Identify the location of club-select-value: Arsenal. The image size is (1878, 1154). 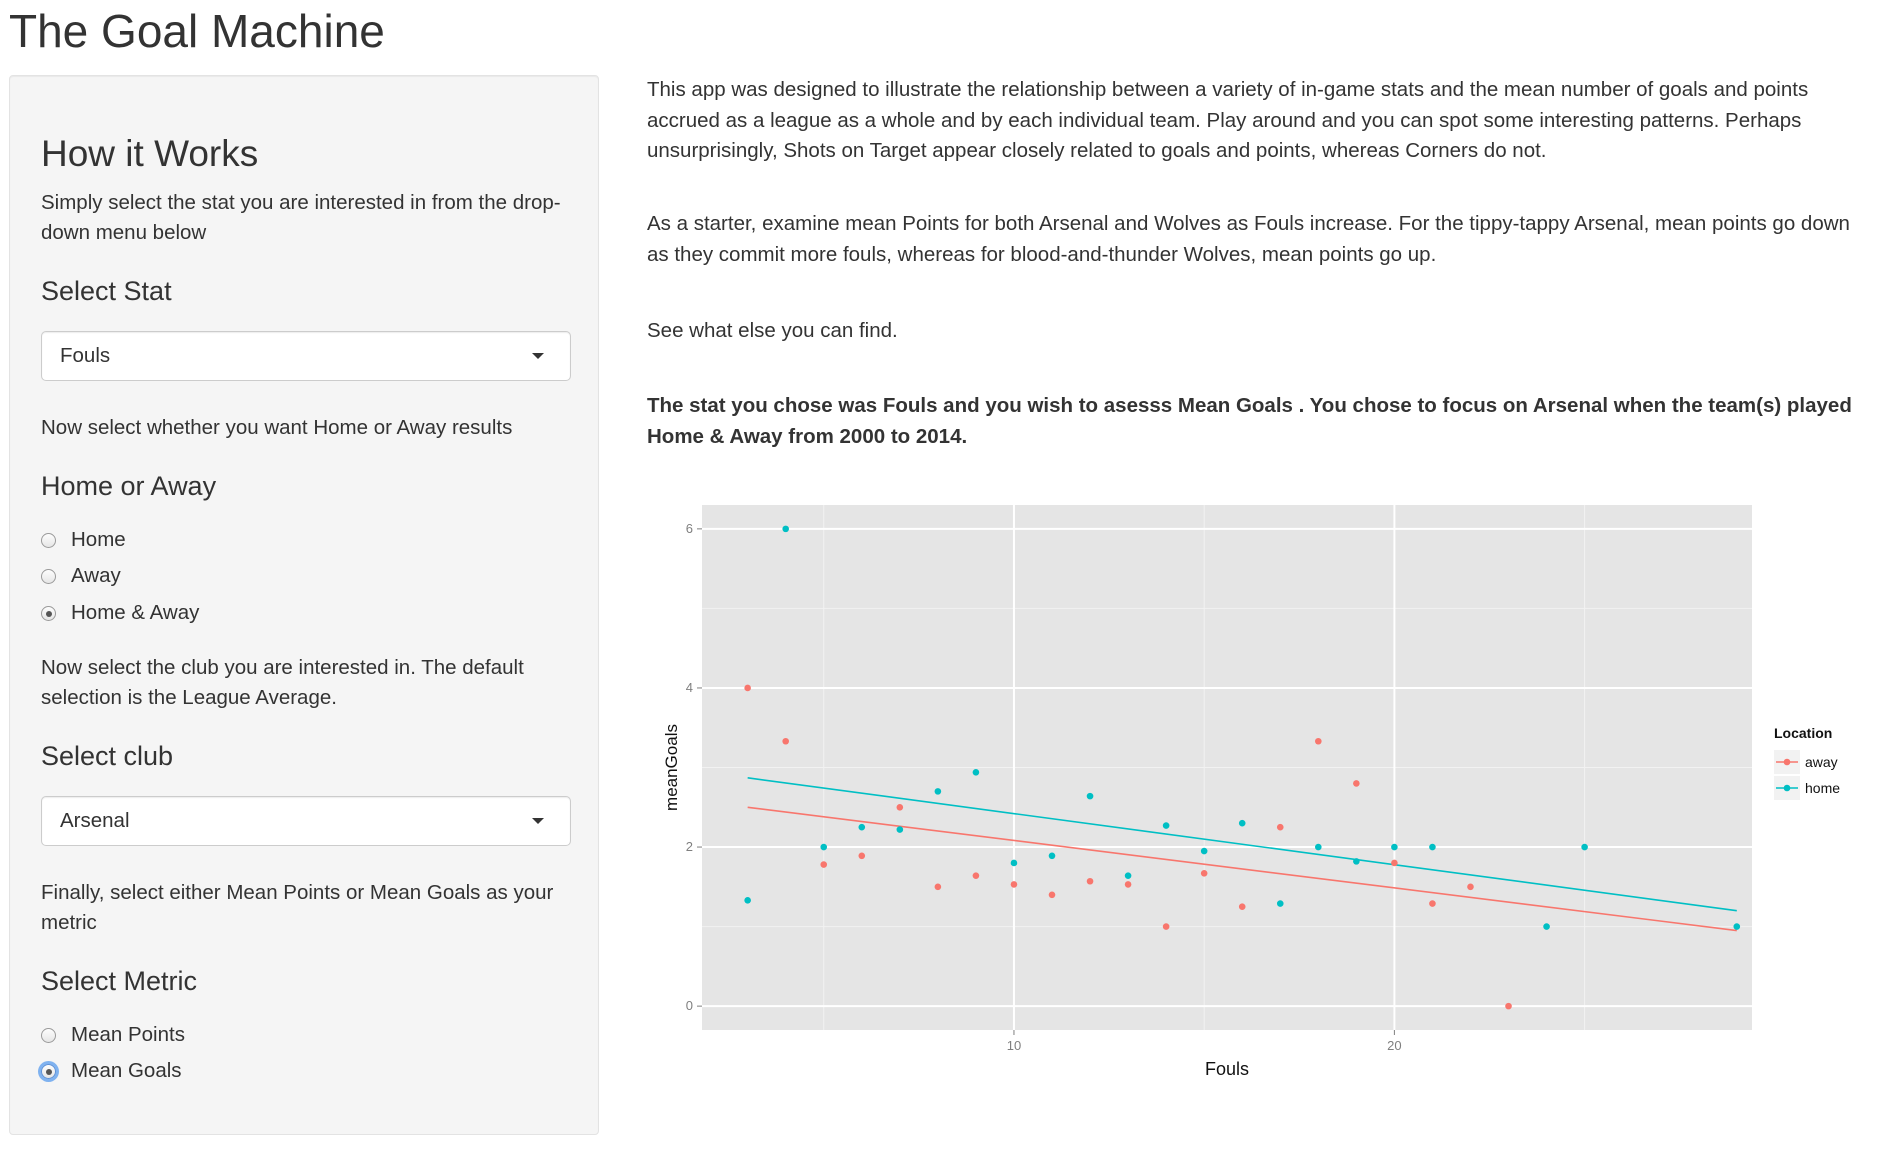
(95, 820).